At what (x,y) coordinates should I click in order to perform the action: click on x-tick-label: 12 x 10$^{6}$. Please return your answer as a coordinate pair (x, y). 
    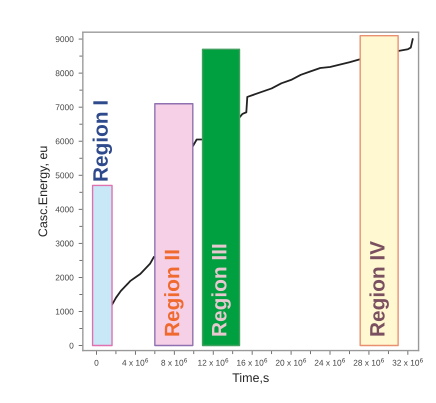
    Looking at the image, I should click on (213, 362).